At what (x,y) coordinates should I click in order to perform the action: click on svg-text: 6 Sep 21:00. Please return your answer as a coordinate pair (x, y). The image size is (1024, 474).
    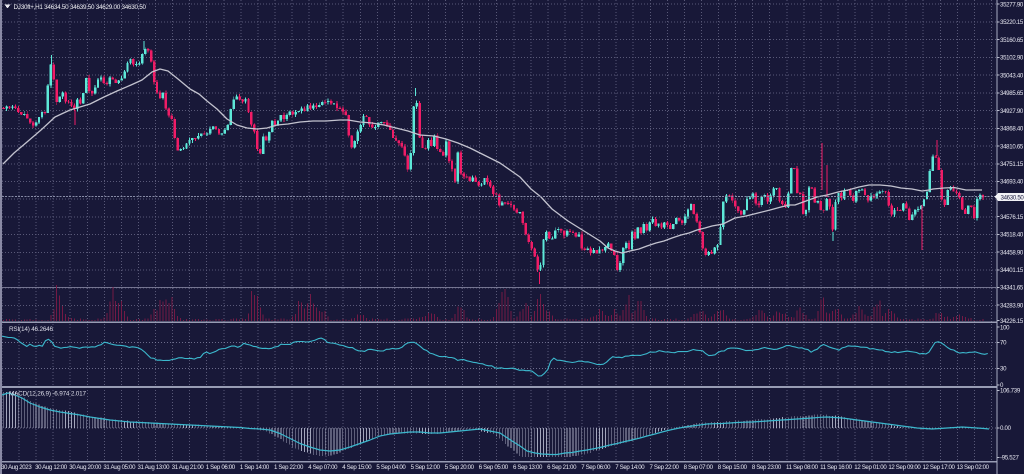
    Looking at the image, I should click on (562, 467).